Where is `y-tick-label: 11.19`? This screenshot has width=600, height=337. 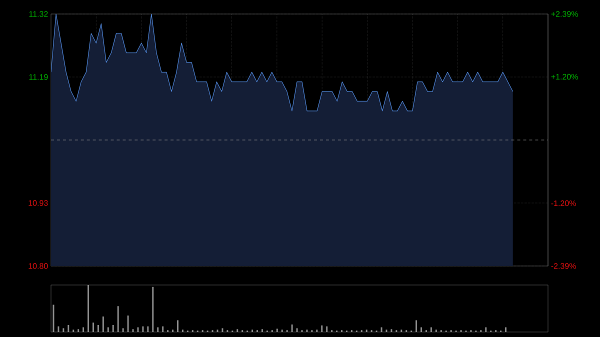 y-tick-label: 11.19 is located at coordinates (38, 77).